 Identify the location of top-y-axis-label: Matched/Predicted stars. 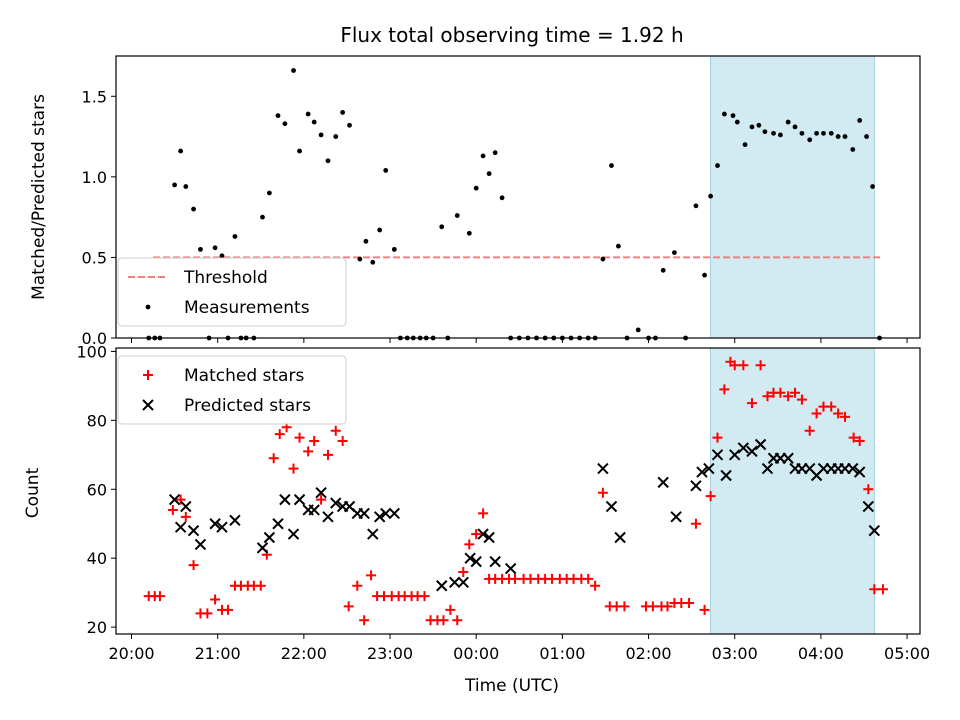
(39, 197).